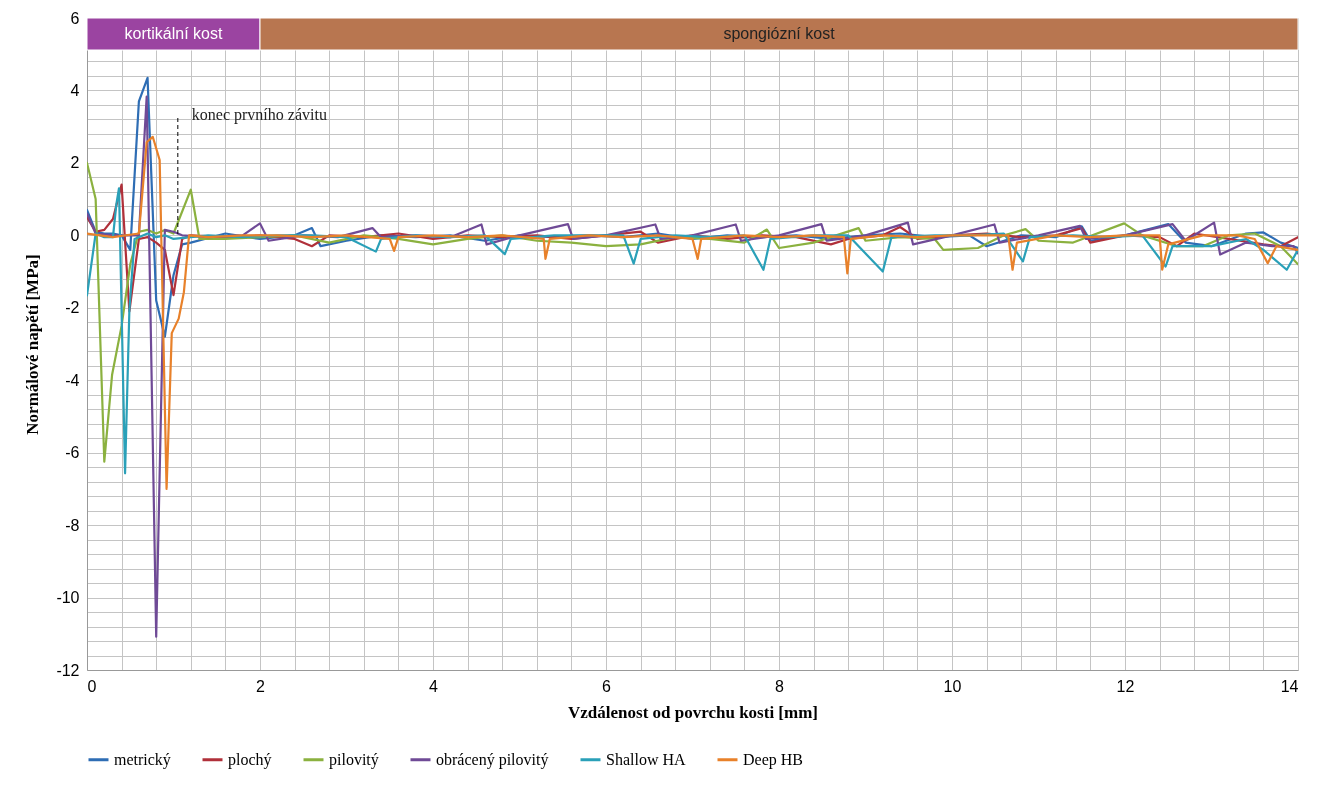 The height and width of the screenshot is (789, 1328). I want to click on y-tick-label: -12, so click(68, 670).